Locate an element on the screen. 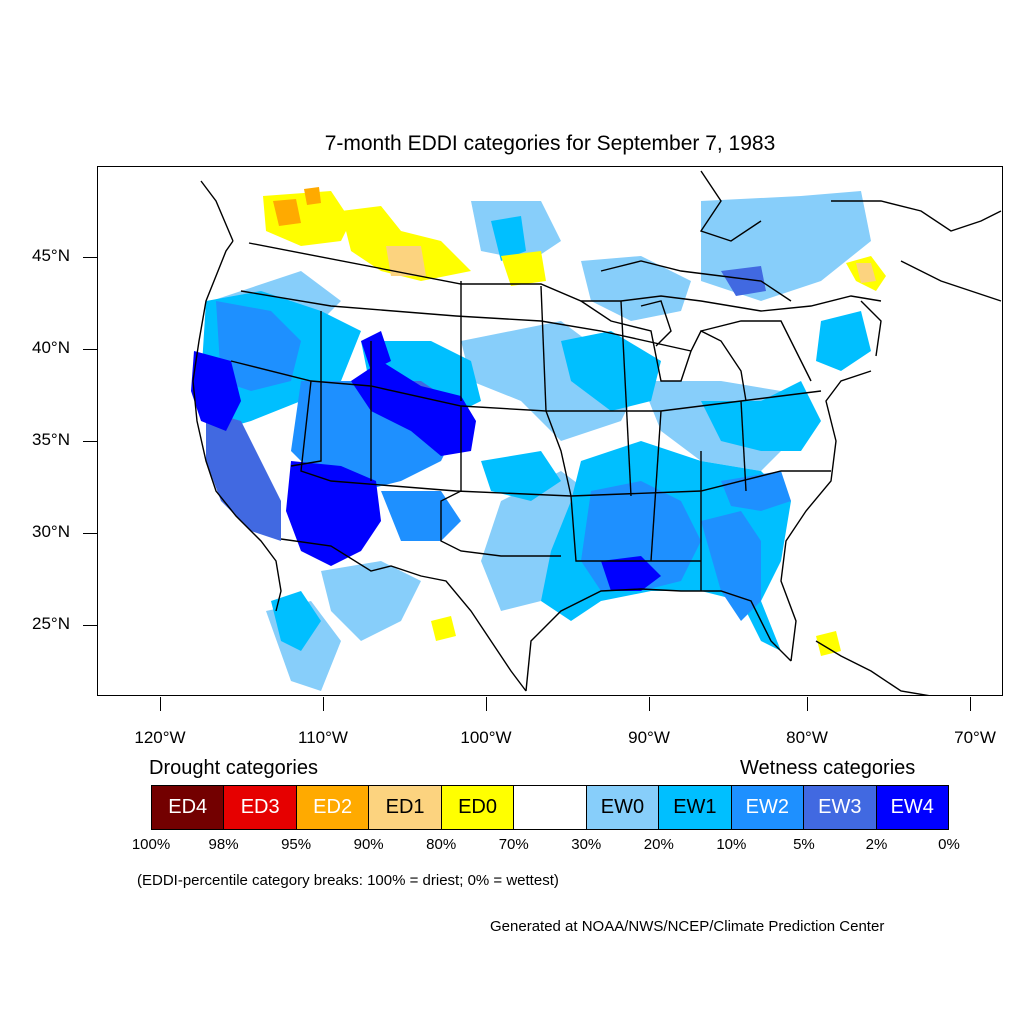 This screenshot has width=1024, height=1024. legend-swatch-ew0: EW0 is located at coordinates (623, 807).